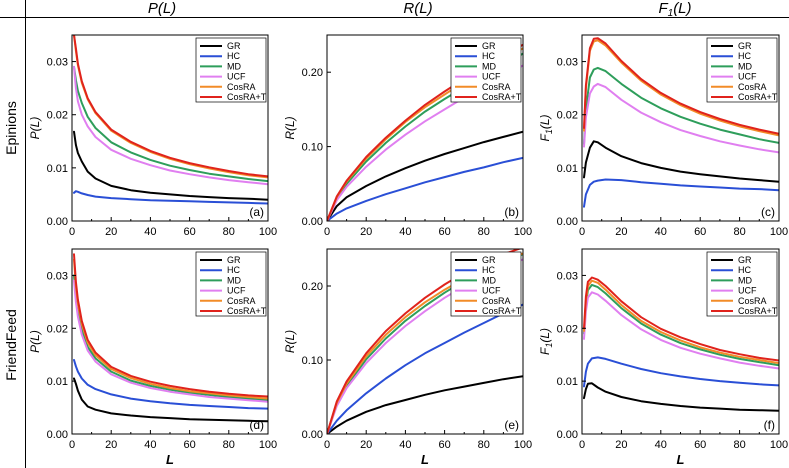  I want to click on row-label-epinions: Epinions, so click(11, 128).